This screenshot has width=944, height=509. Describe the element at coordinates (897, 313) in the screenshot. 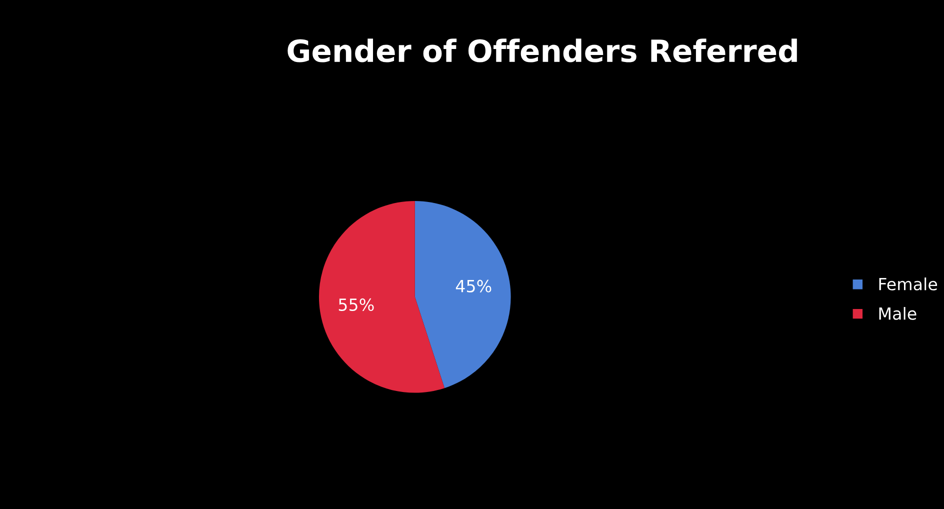

I see `legend-label: Male` at that location.